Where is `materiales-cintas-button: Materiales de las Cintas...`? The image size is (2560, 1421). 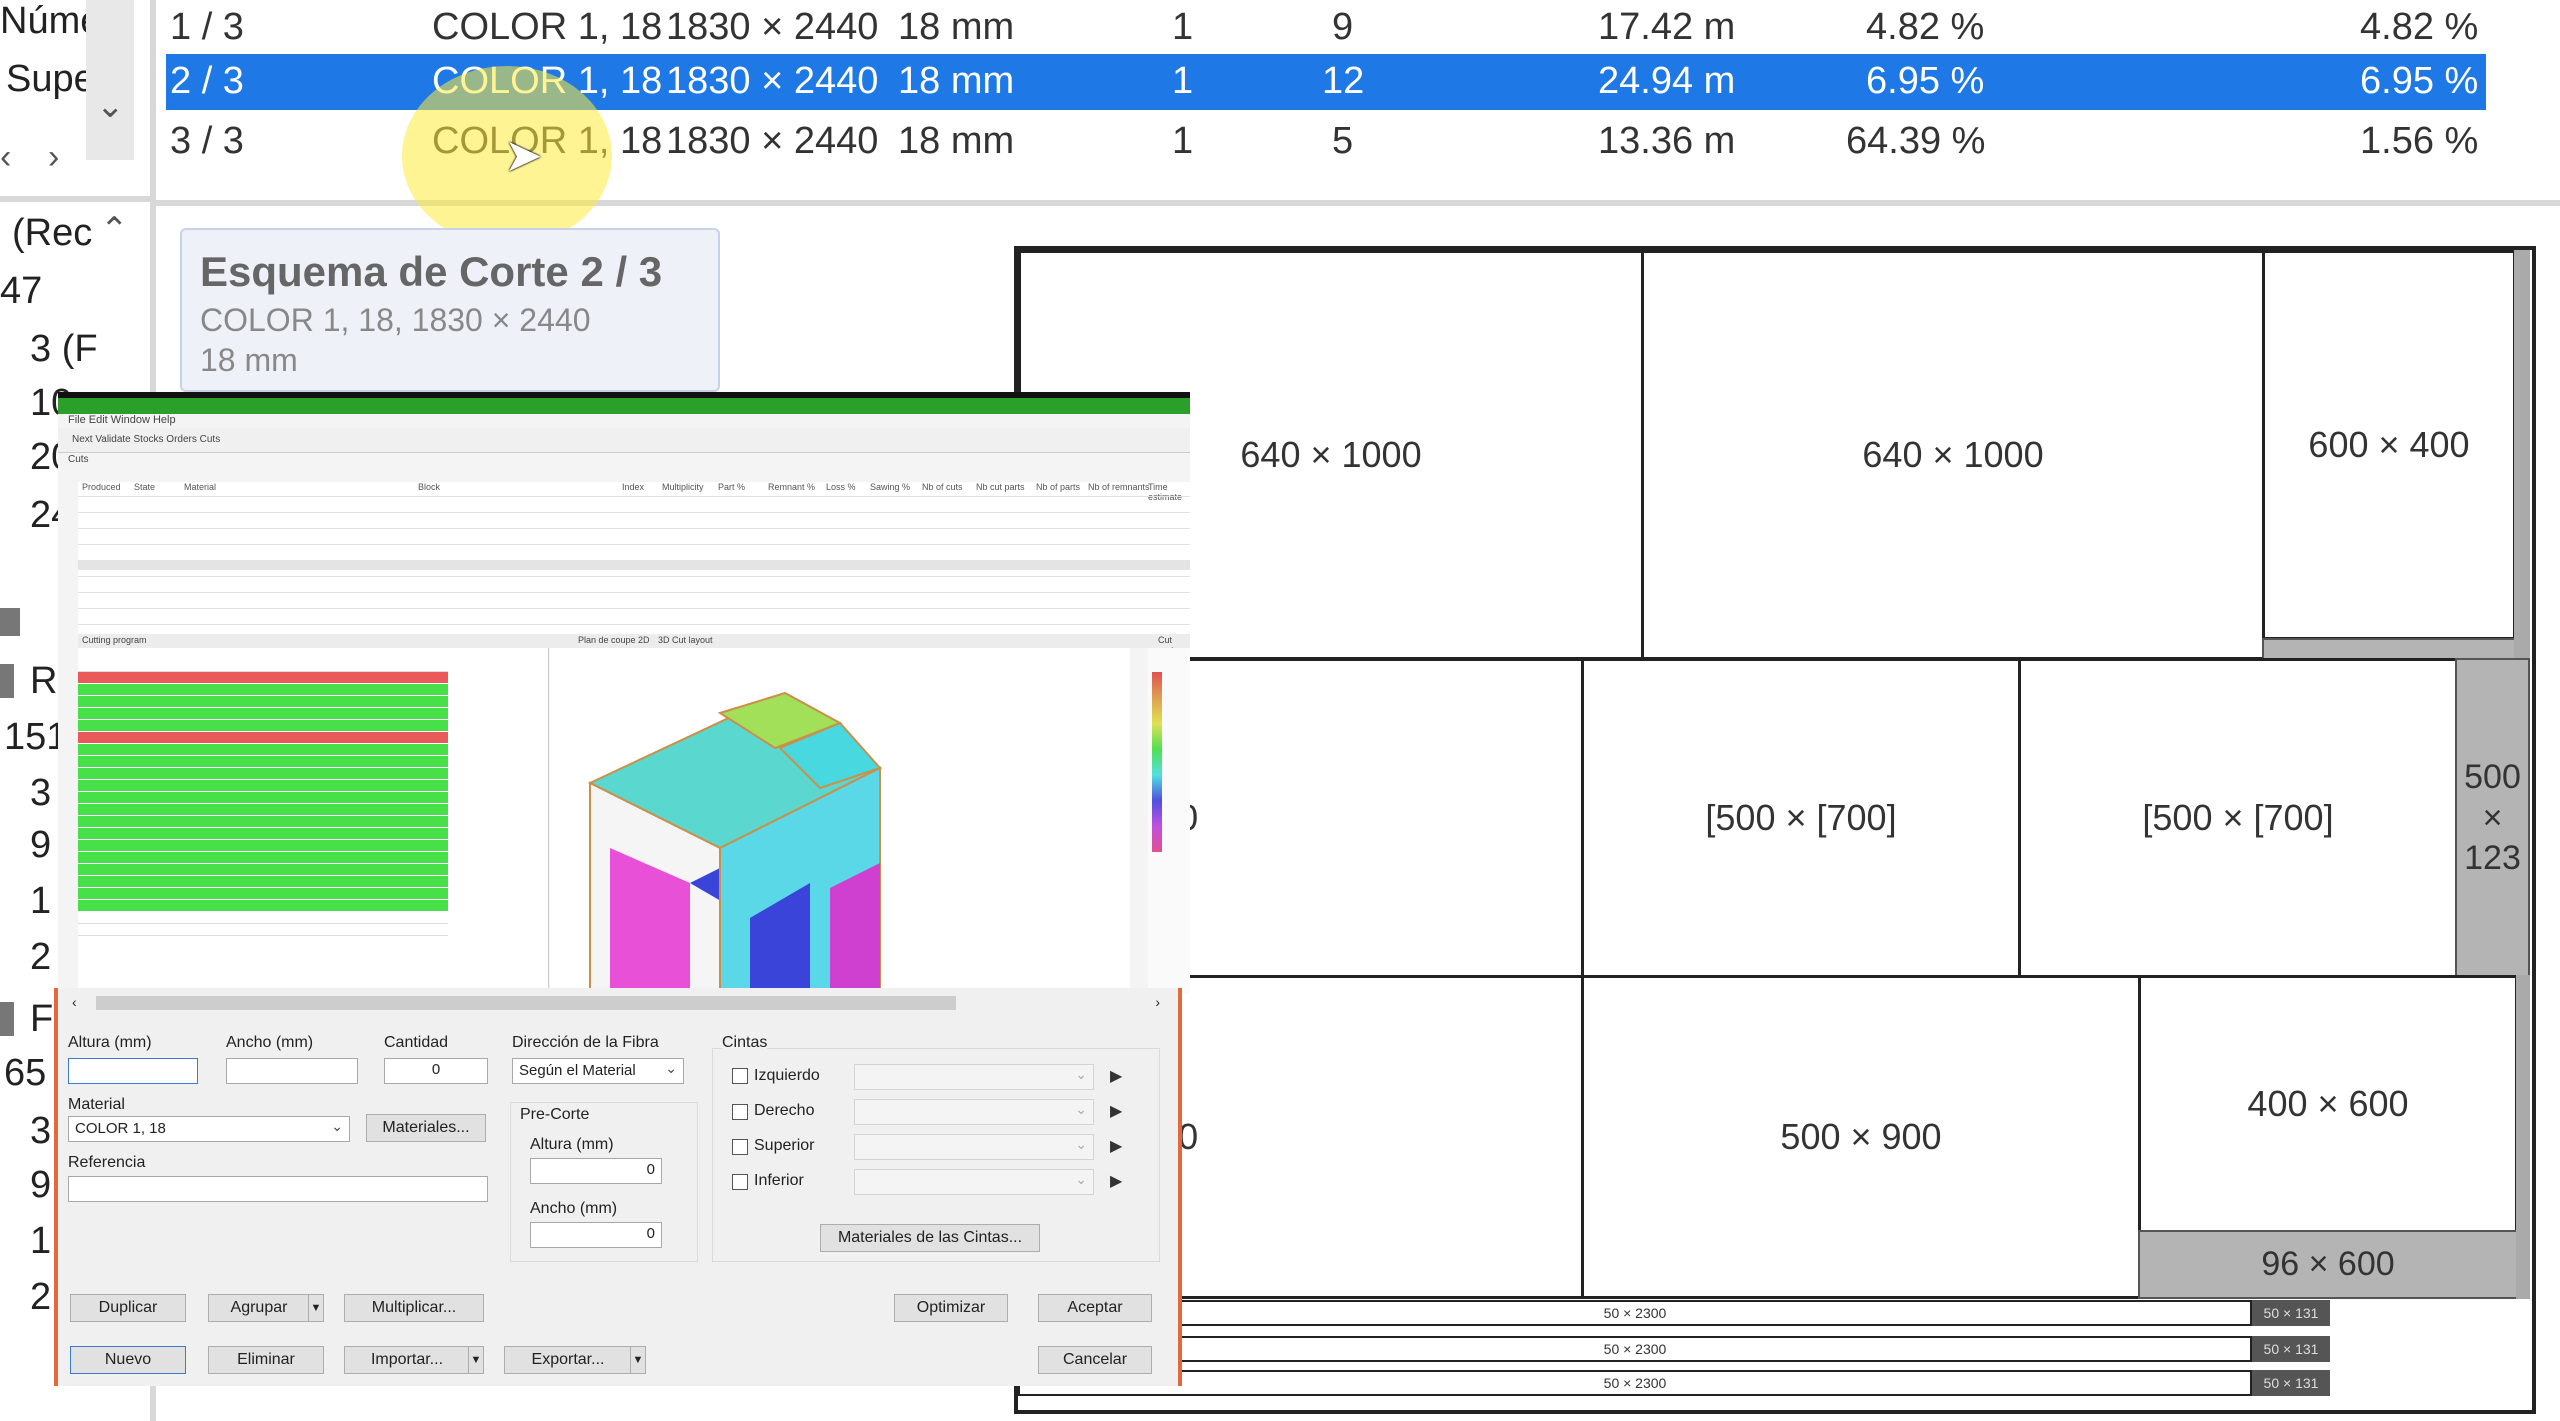
materiales-cintas-button: Materiales de las Cintas... is located at coordinates (930, 1238).